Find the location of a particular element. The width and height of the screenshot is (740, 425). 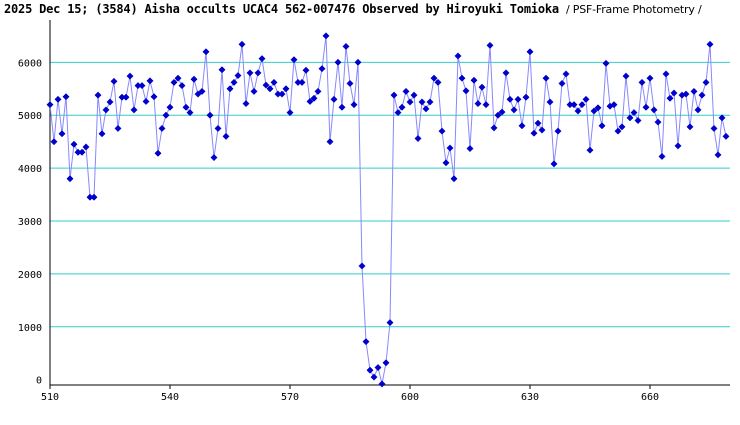

x-tick-label-510: 510 is located at coordinates (50, 397).